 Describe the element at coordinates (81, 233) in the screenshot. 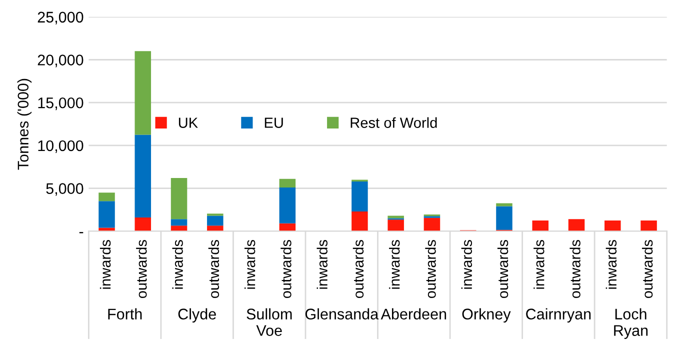

I see `y-tick-label: -` at that location.